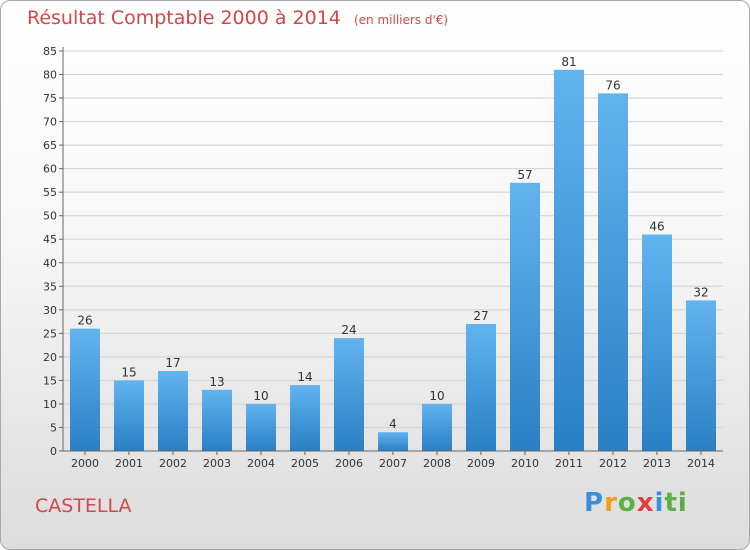 Image resolution: width=750 pixels, height=550 pixels. I want to click on y-tick-label: 85, so click(50, 51).